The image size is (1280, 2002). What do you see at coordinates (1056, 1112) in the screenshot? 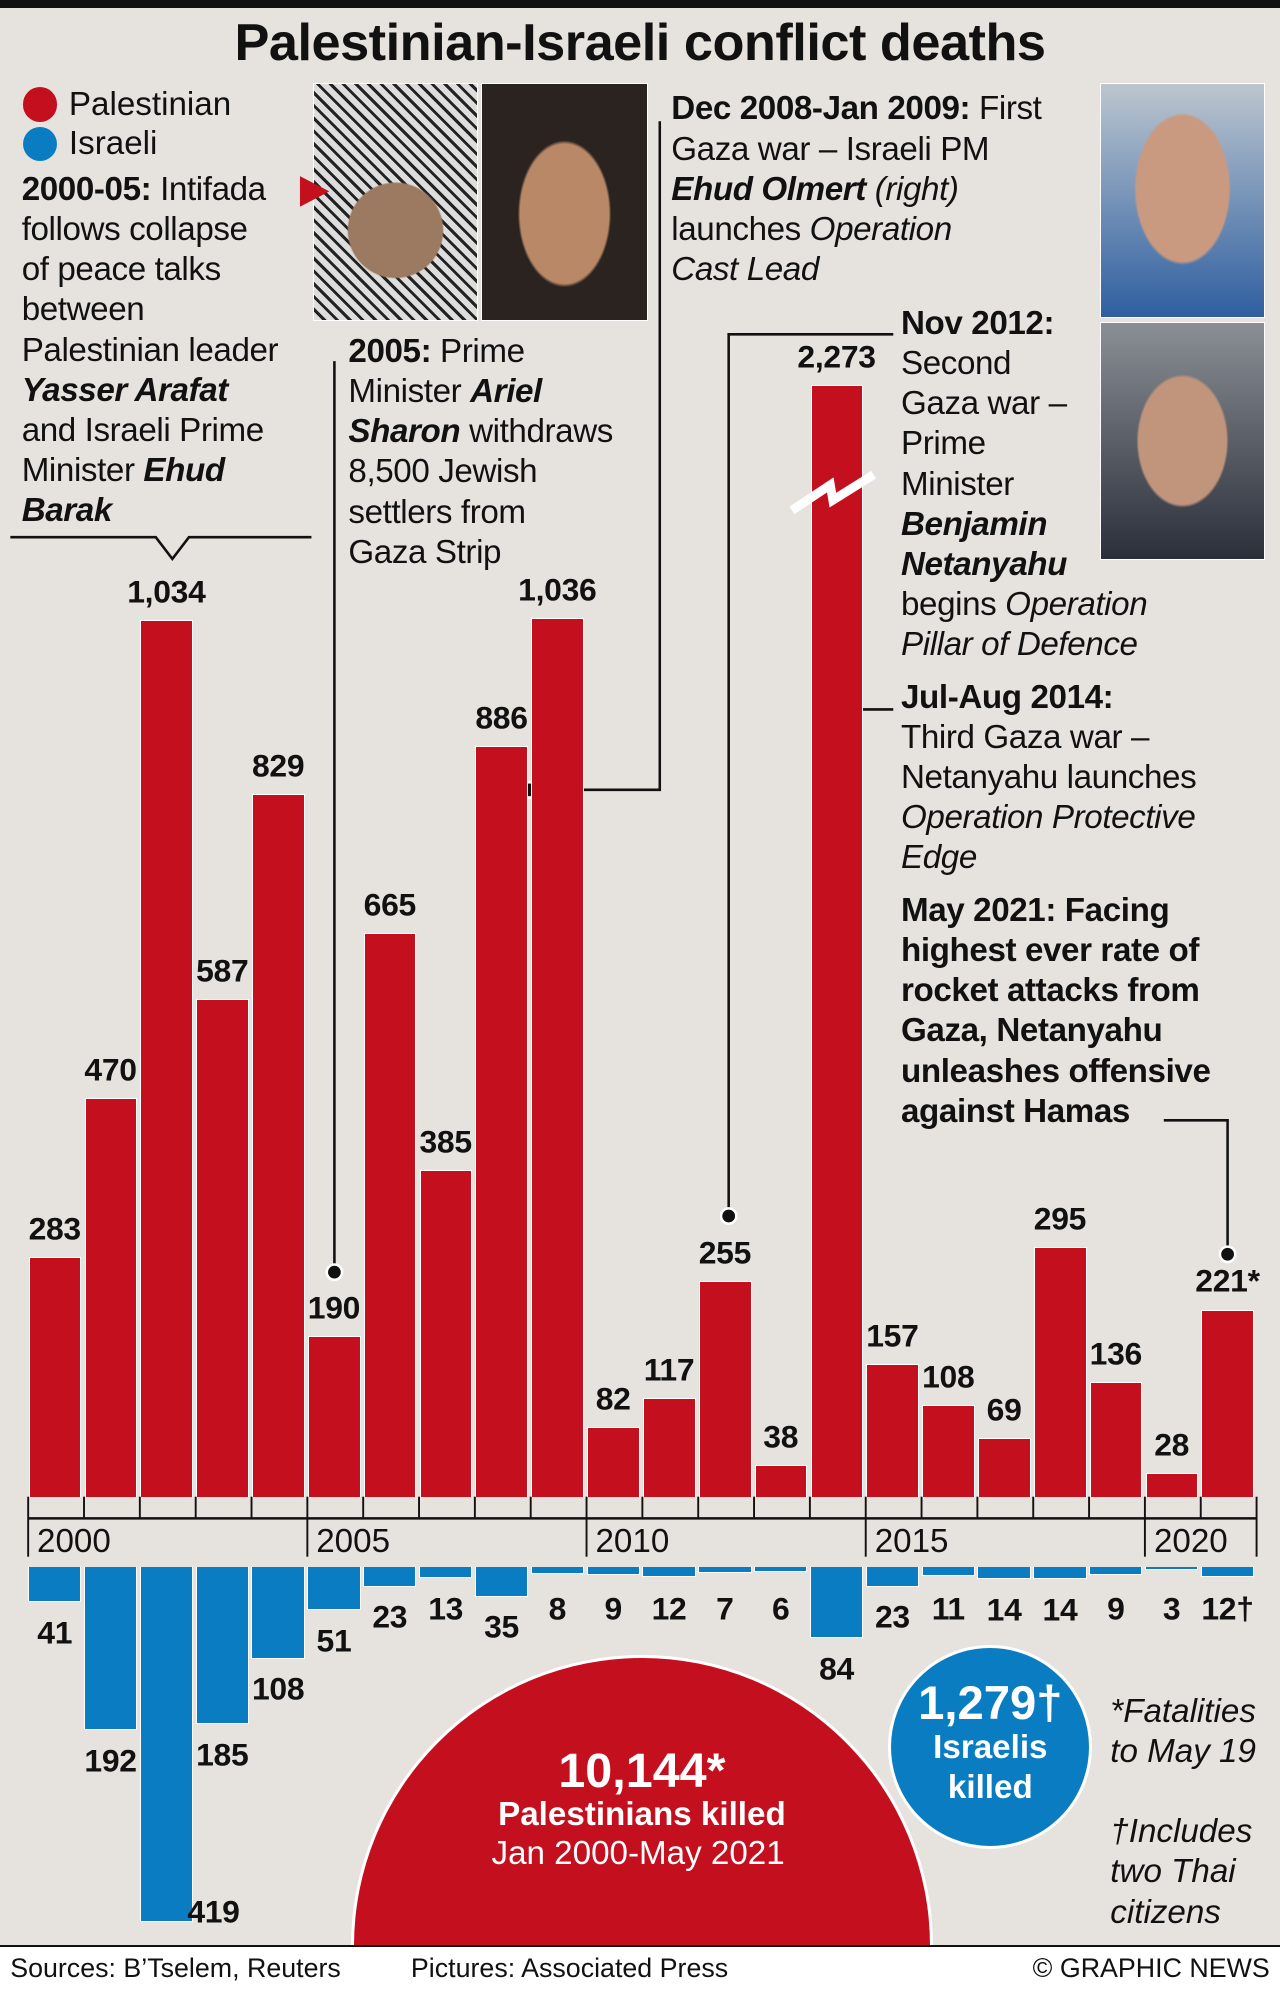
I see `annotation-line: against Hamas` at bounding box center [1056, 1112].